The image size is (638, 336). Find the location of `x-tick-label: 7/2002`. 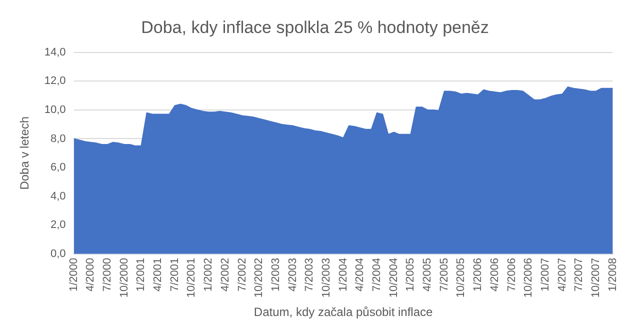

x-tick-label: 7/2002 is located at coordinates (242, 275).